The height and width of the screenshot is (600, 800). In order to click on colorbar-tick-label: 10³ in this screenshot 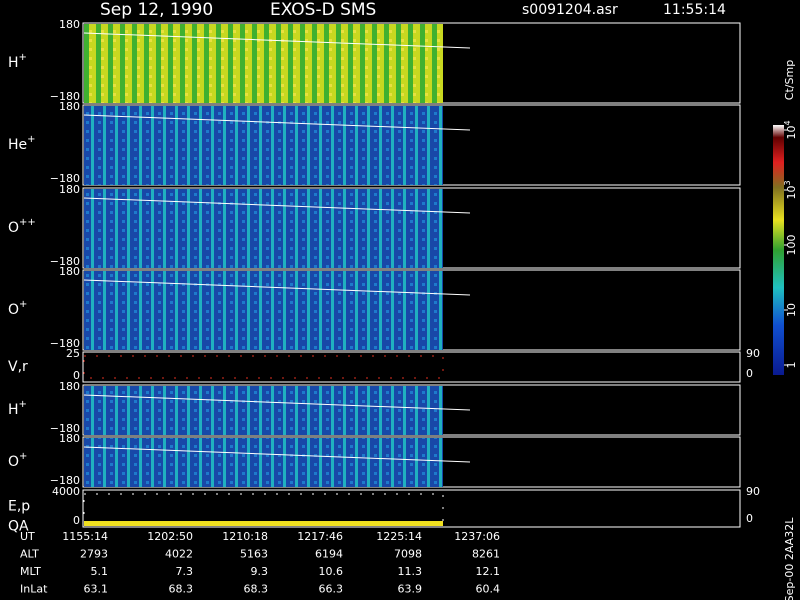, I will do `click(791, 189)`.